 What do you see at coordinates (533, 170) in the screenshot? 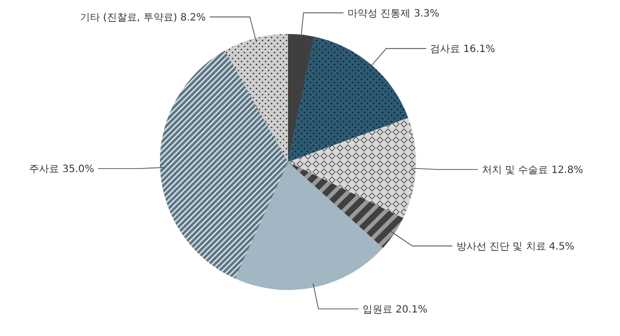
I see `slice-label: 처치 및 수술료 12.8%` at bounding box center [533, 170].